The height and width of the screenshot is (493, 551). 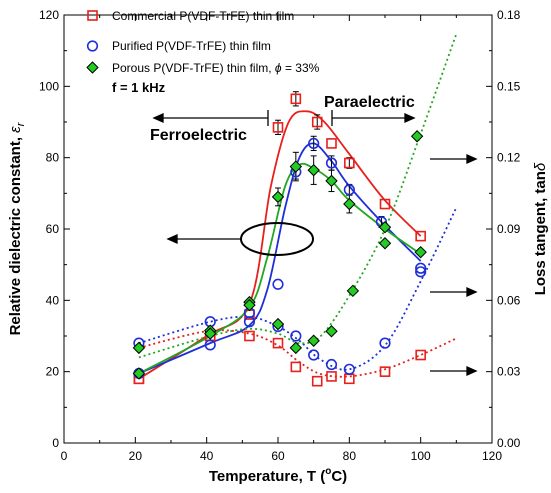 What do you see at coordinates (203, 16) in the screenshot?
I see `legend-label-commercial: Commercial P(VDF-TrFE) thin film` at bounding box center [203, 16].